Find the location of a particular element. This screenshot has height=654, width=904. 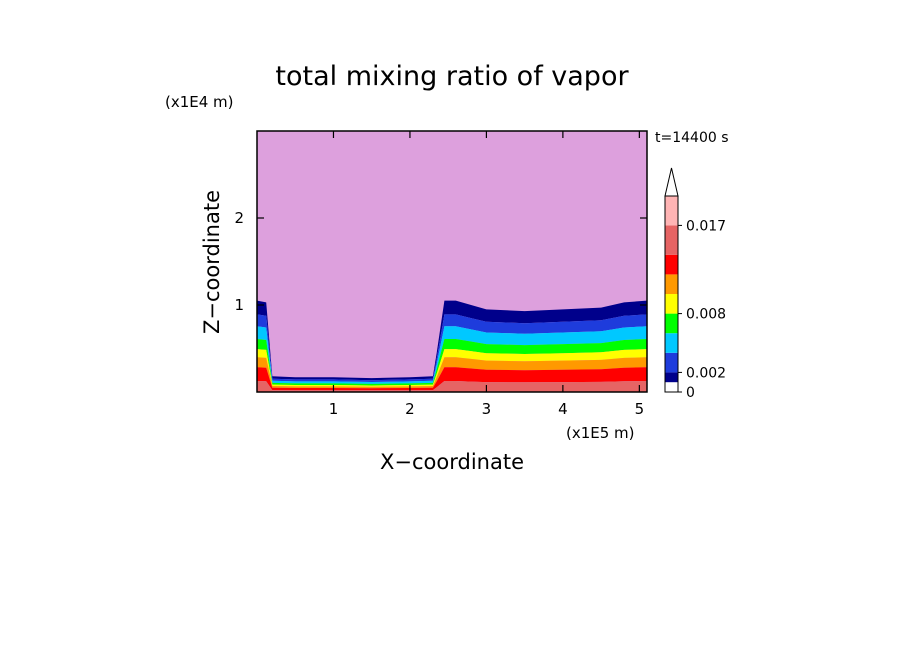

time-label: t=14400 s is located at coordinates (692, 138).